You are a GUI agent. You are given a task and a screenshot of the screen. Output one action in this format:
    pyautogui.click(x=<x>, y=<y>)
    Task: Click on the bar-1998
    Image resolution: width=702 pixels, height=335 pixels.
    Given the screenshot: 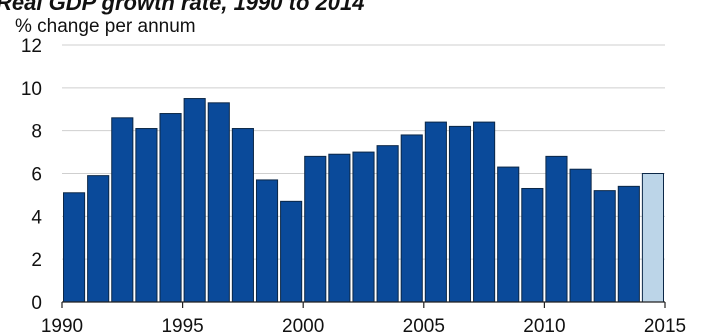 What is the action you would take?
    pyautogui.click(x=266, y=241)
    